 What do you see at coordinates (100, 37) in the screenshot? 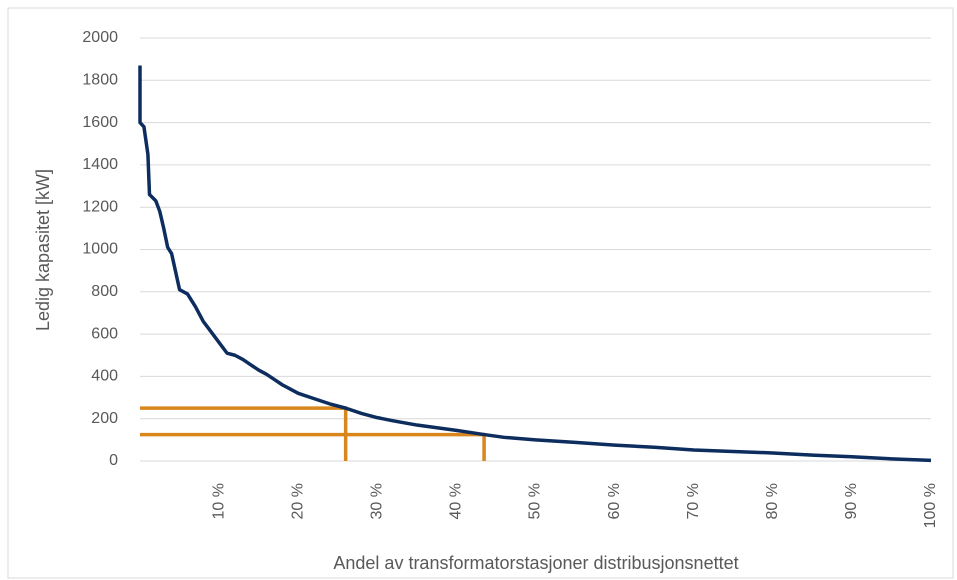
I see `y-tick-label: 2000` at bounding box center [100, 37].